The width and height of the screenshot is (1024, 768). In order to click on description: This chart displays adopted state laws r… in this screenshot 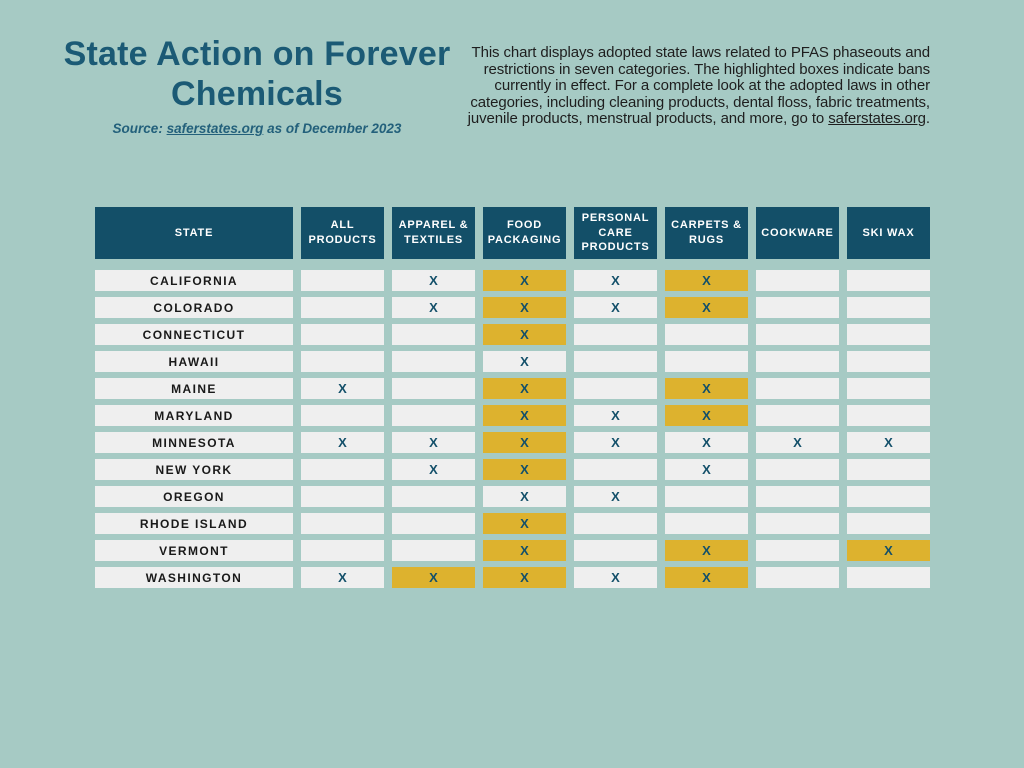, I will do `click(698, 86)`.